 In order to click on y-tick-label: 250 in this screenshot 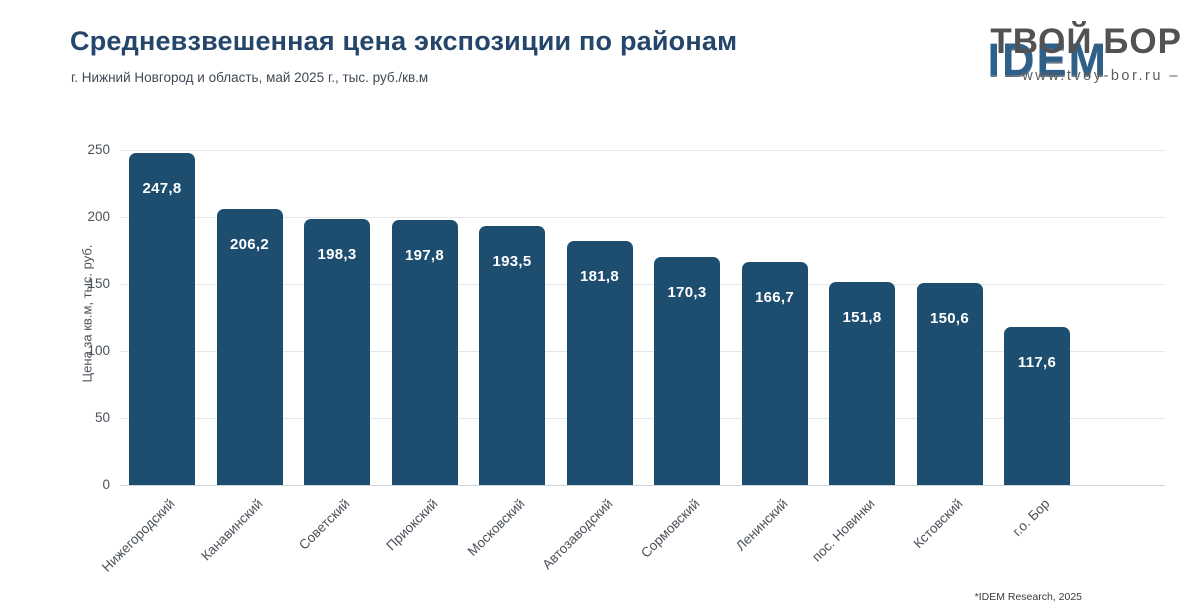, I will do `click(98, 149)`.